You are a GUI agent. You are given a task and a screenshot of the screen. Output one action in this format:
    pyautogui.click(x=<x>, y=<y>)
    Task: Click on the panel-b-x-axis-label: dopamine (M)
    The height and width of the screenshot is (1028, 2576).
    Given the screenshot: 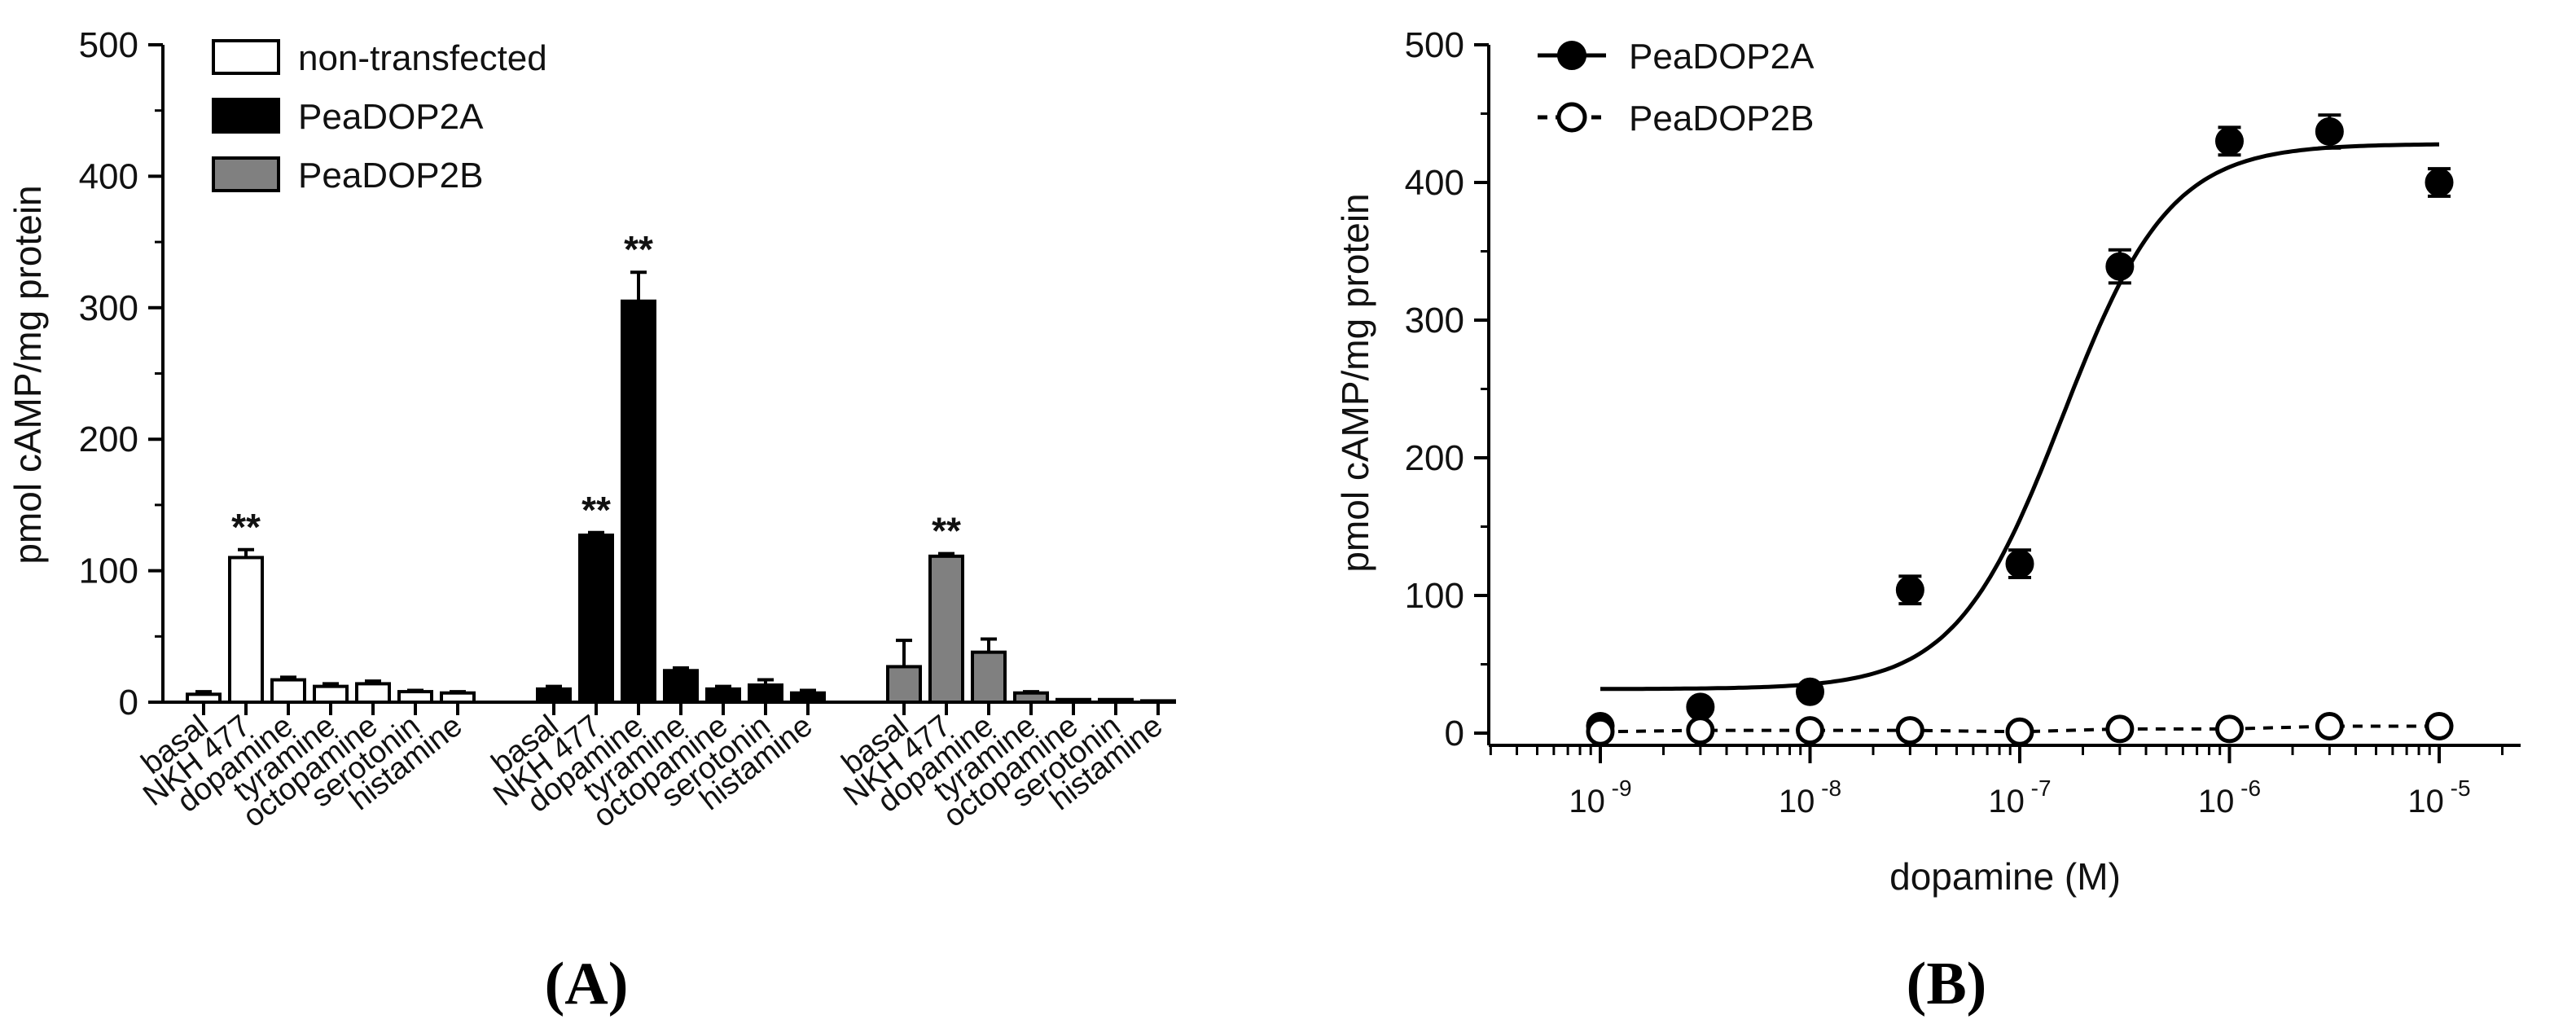 What is the action you would take?
    pyautogui.click(x=2005, y=877)
    